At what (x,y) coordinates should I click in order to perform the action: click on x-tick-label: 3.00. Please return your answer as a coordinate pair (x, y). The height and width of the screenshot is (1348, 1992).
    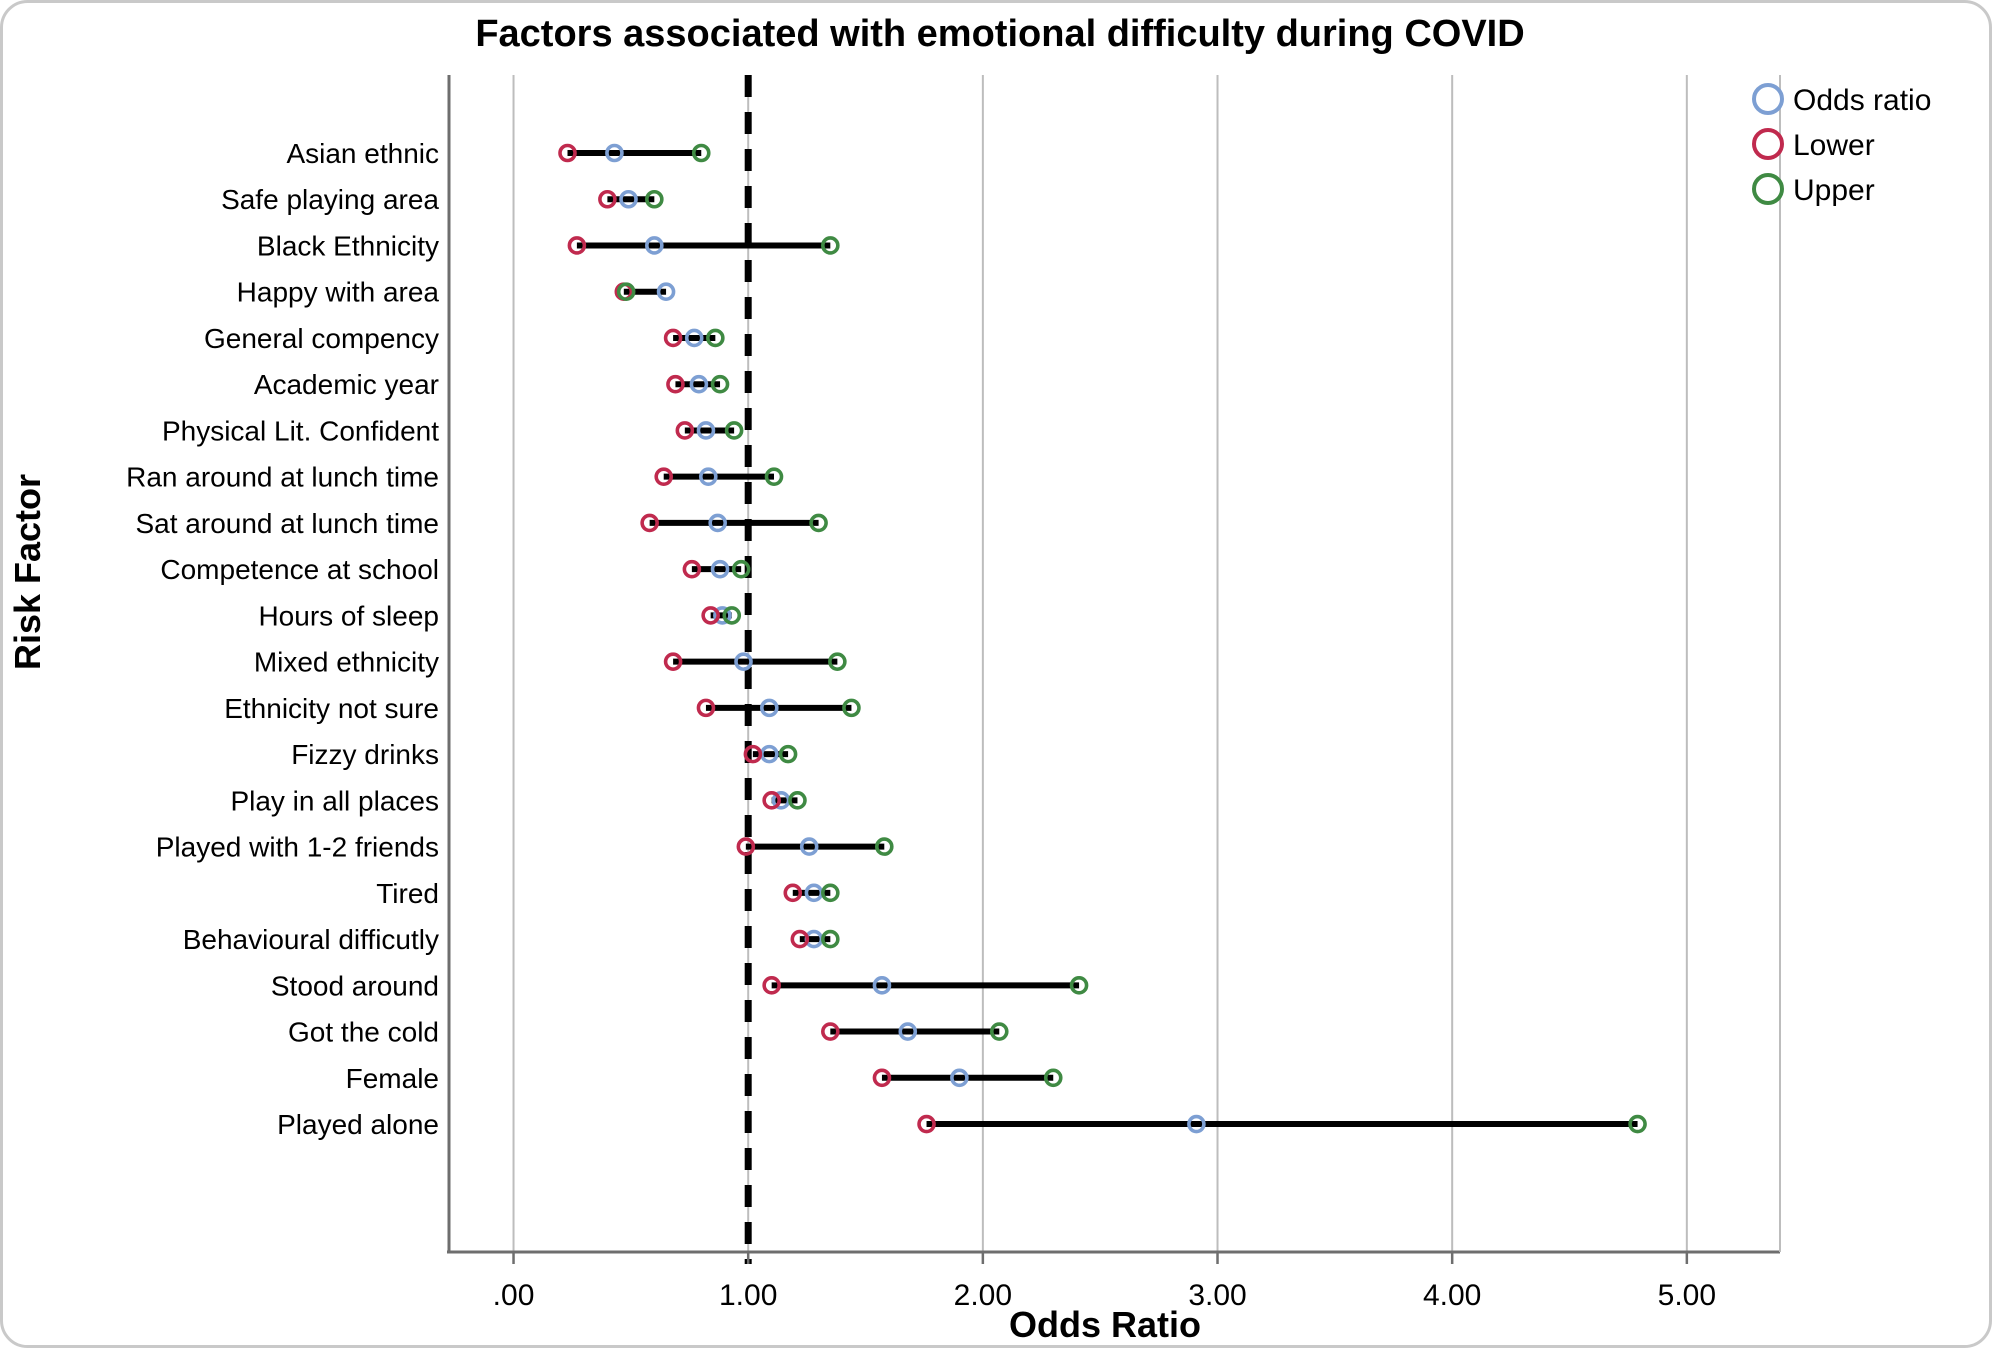
    Looking at the image, I should click on (1217, 1295).